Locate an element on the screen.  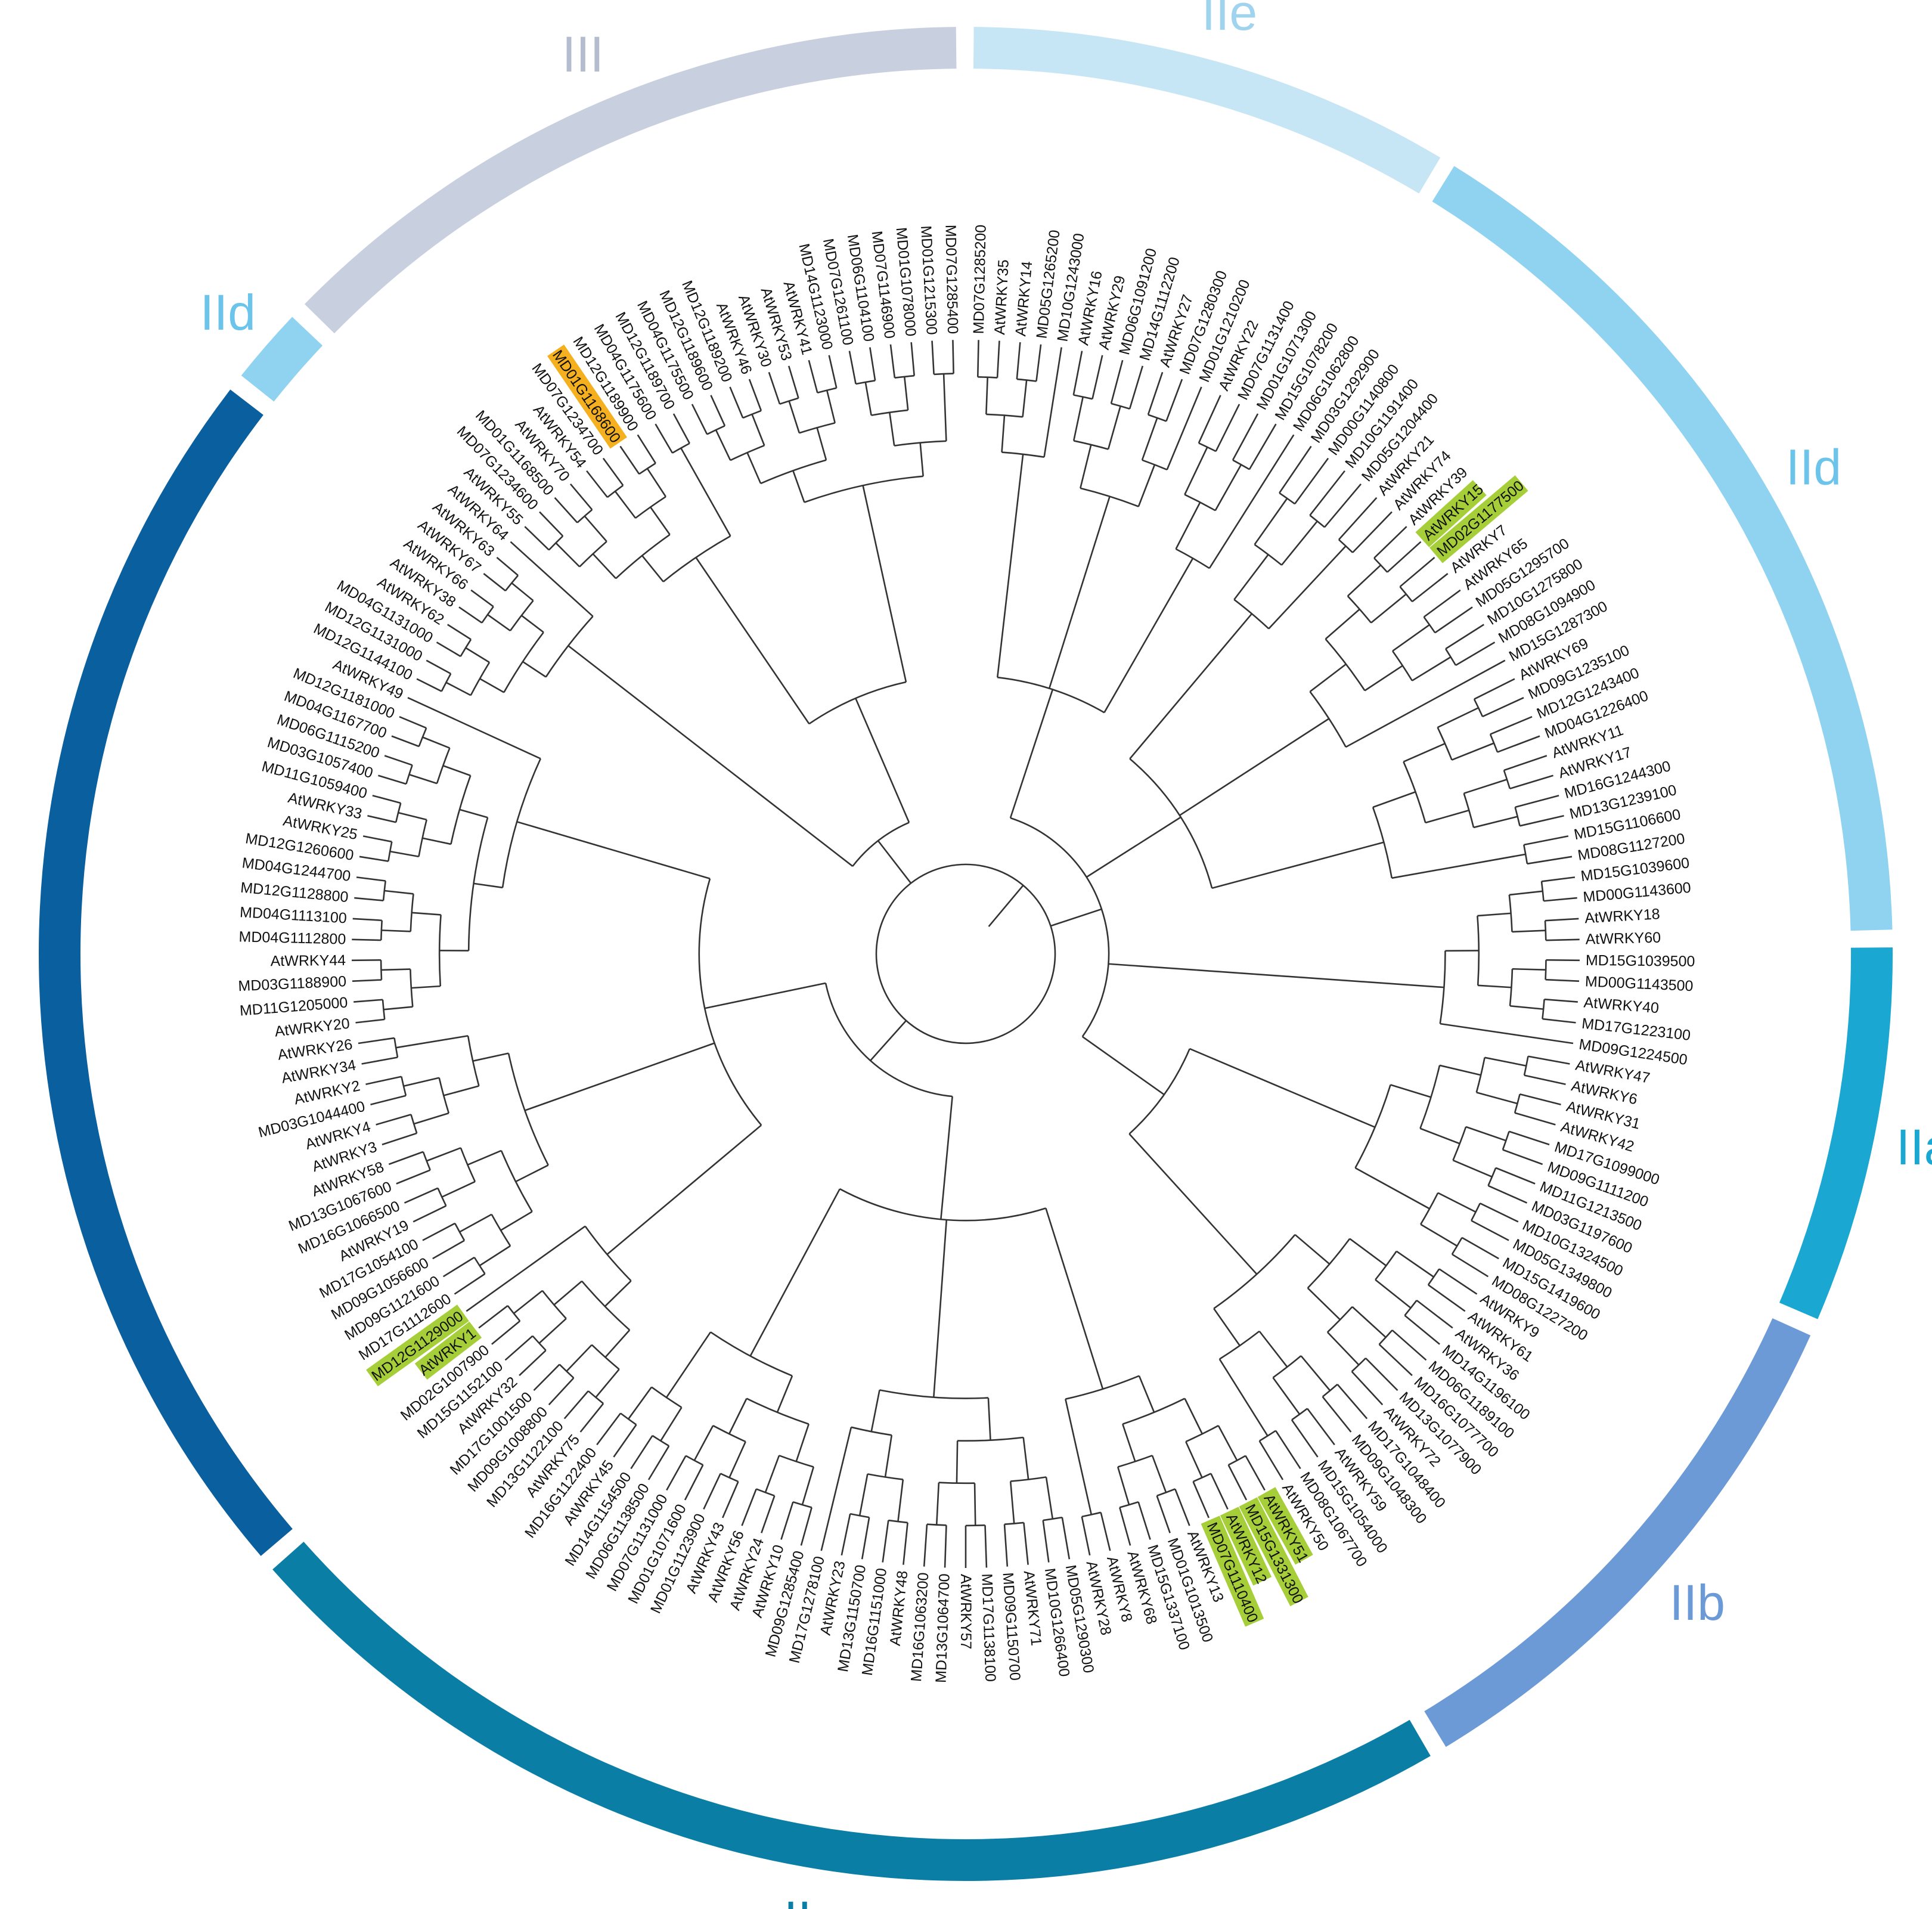
clade-label-IId: IId is located at coordinates (1813, 467).